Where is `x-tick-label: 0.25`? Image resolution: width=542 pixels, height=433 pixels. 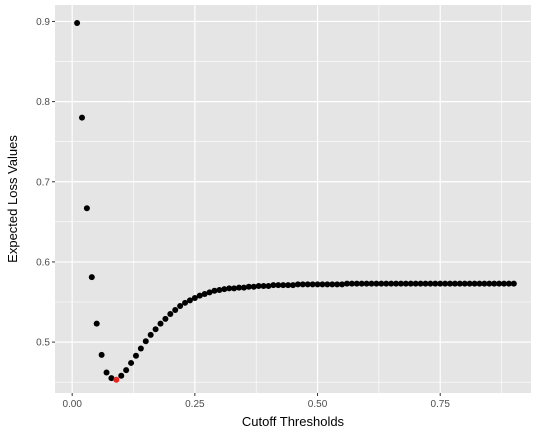 x-tick-label: 0.25 is located at coordinates (195, 404).